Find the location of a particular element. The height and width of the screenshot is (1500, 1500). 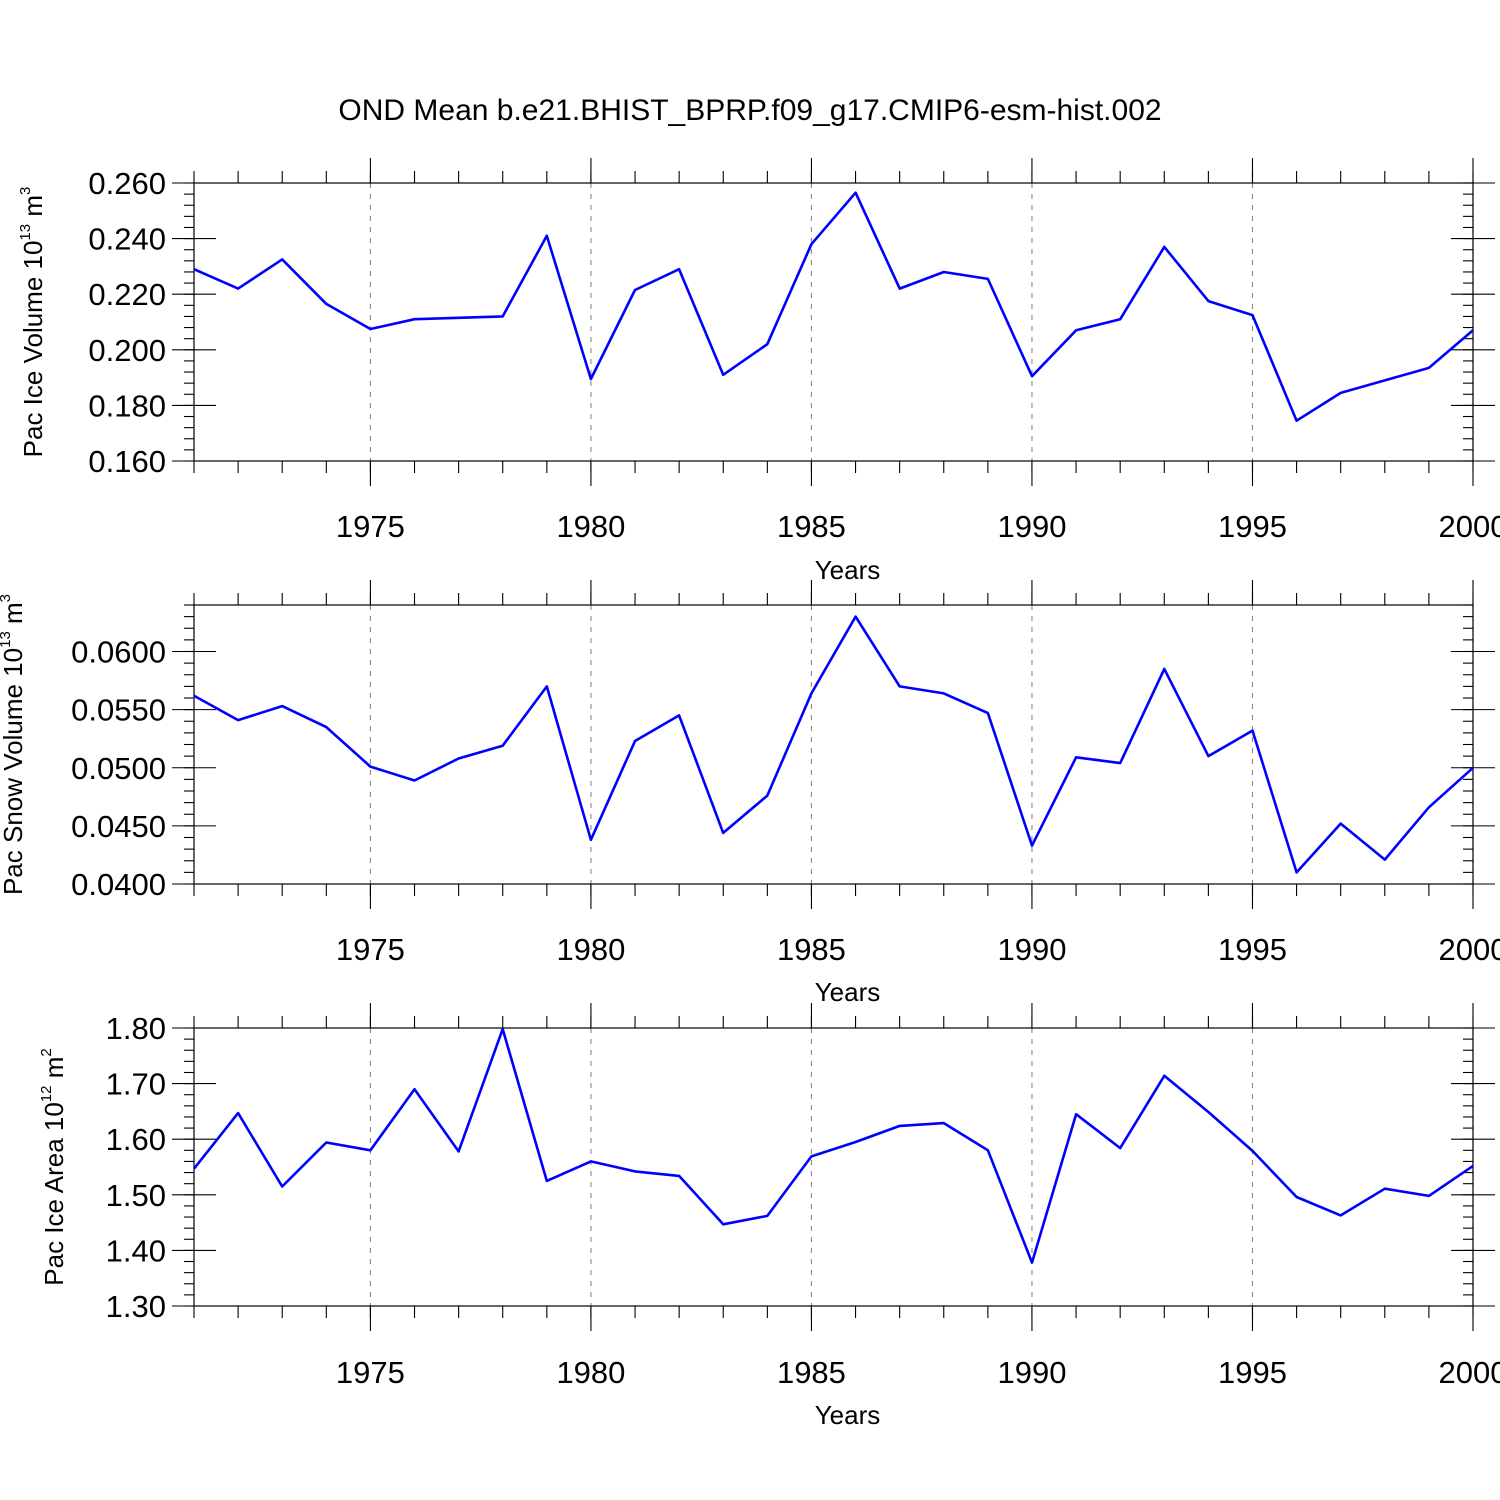

y-tick-label: 0.0550 is located at coordinates (118, 710).